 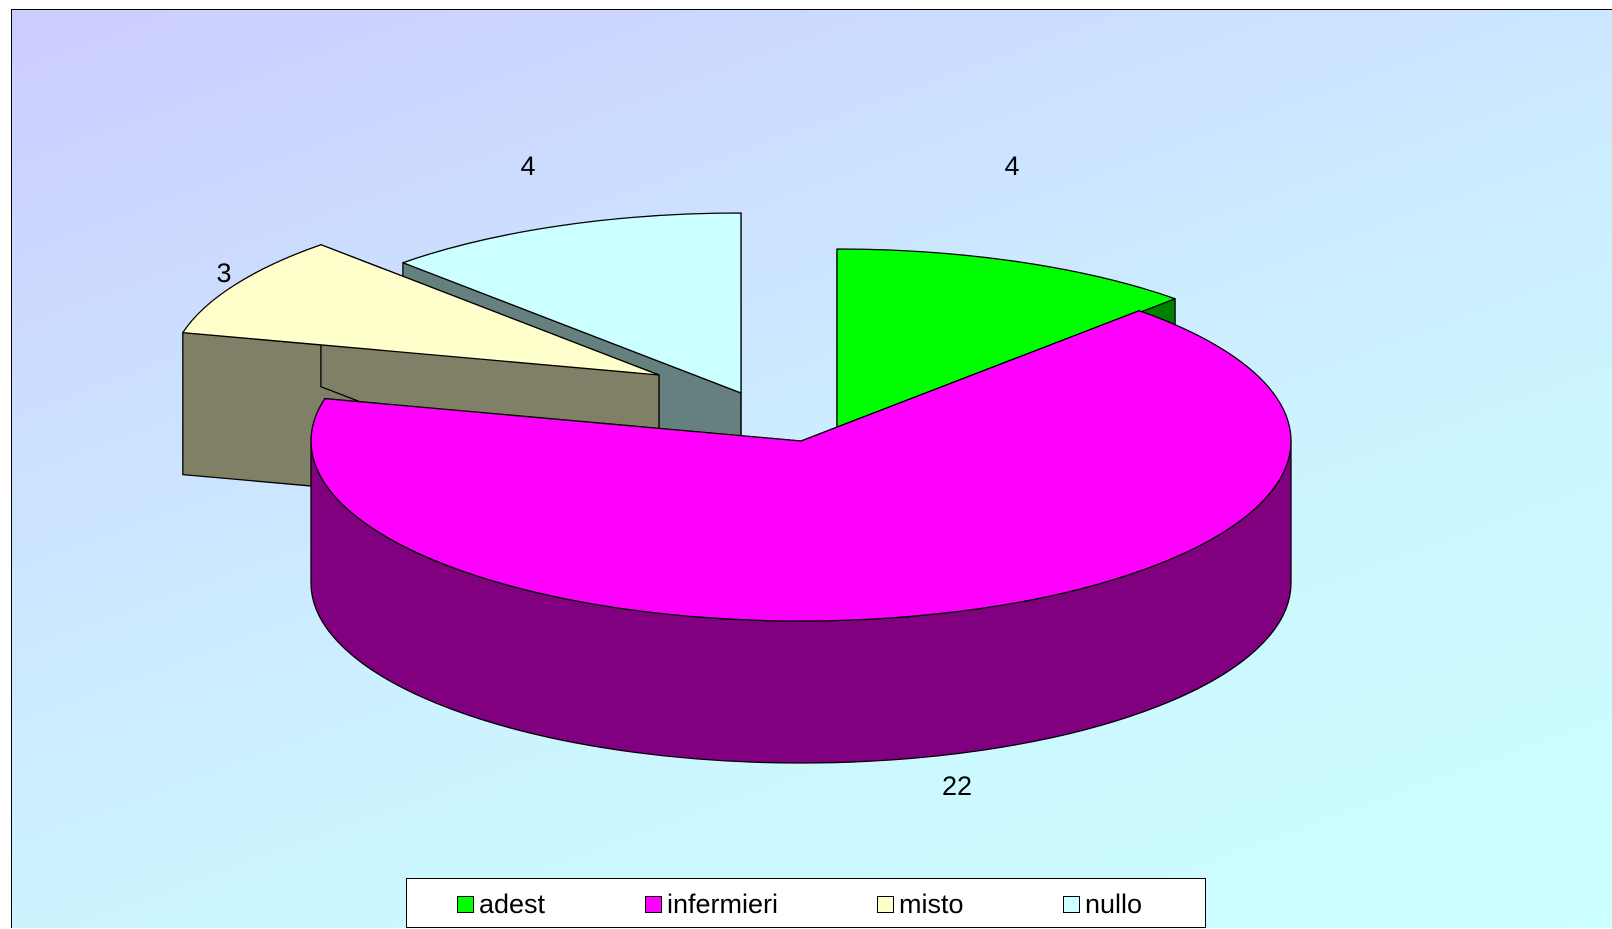 I want to click on legend-label-nullo: nullo, so click(x=1114, y=904).